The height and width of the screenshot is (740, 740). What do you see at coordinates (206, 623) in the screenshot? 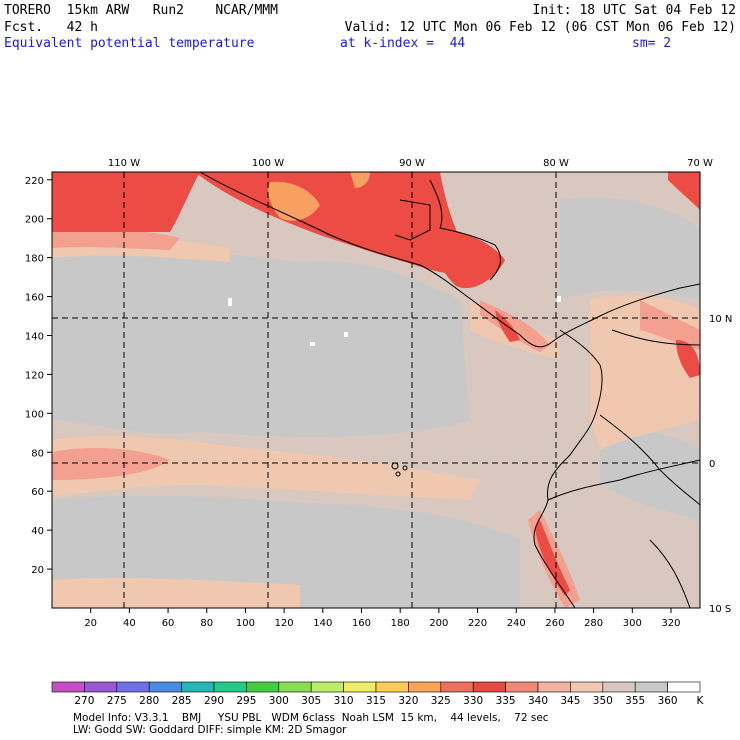
I see `x-tick-label: 80` at bounding box center [206, 623].